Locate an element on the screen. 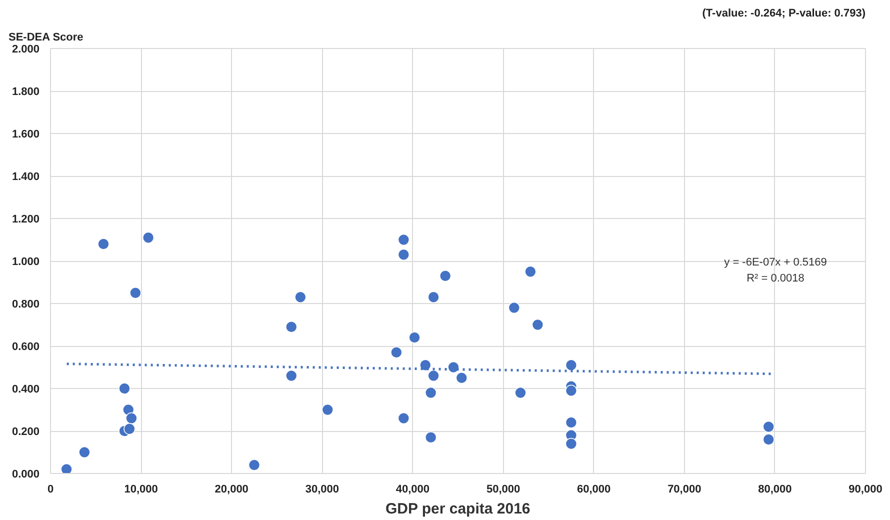 The height and width of the screenshot is (520, 890). x-tick-label: 30,000 is located at coordinates (322, 490).